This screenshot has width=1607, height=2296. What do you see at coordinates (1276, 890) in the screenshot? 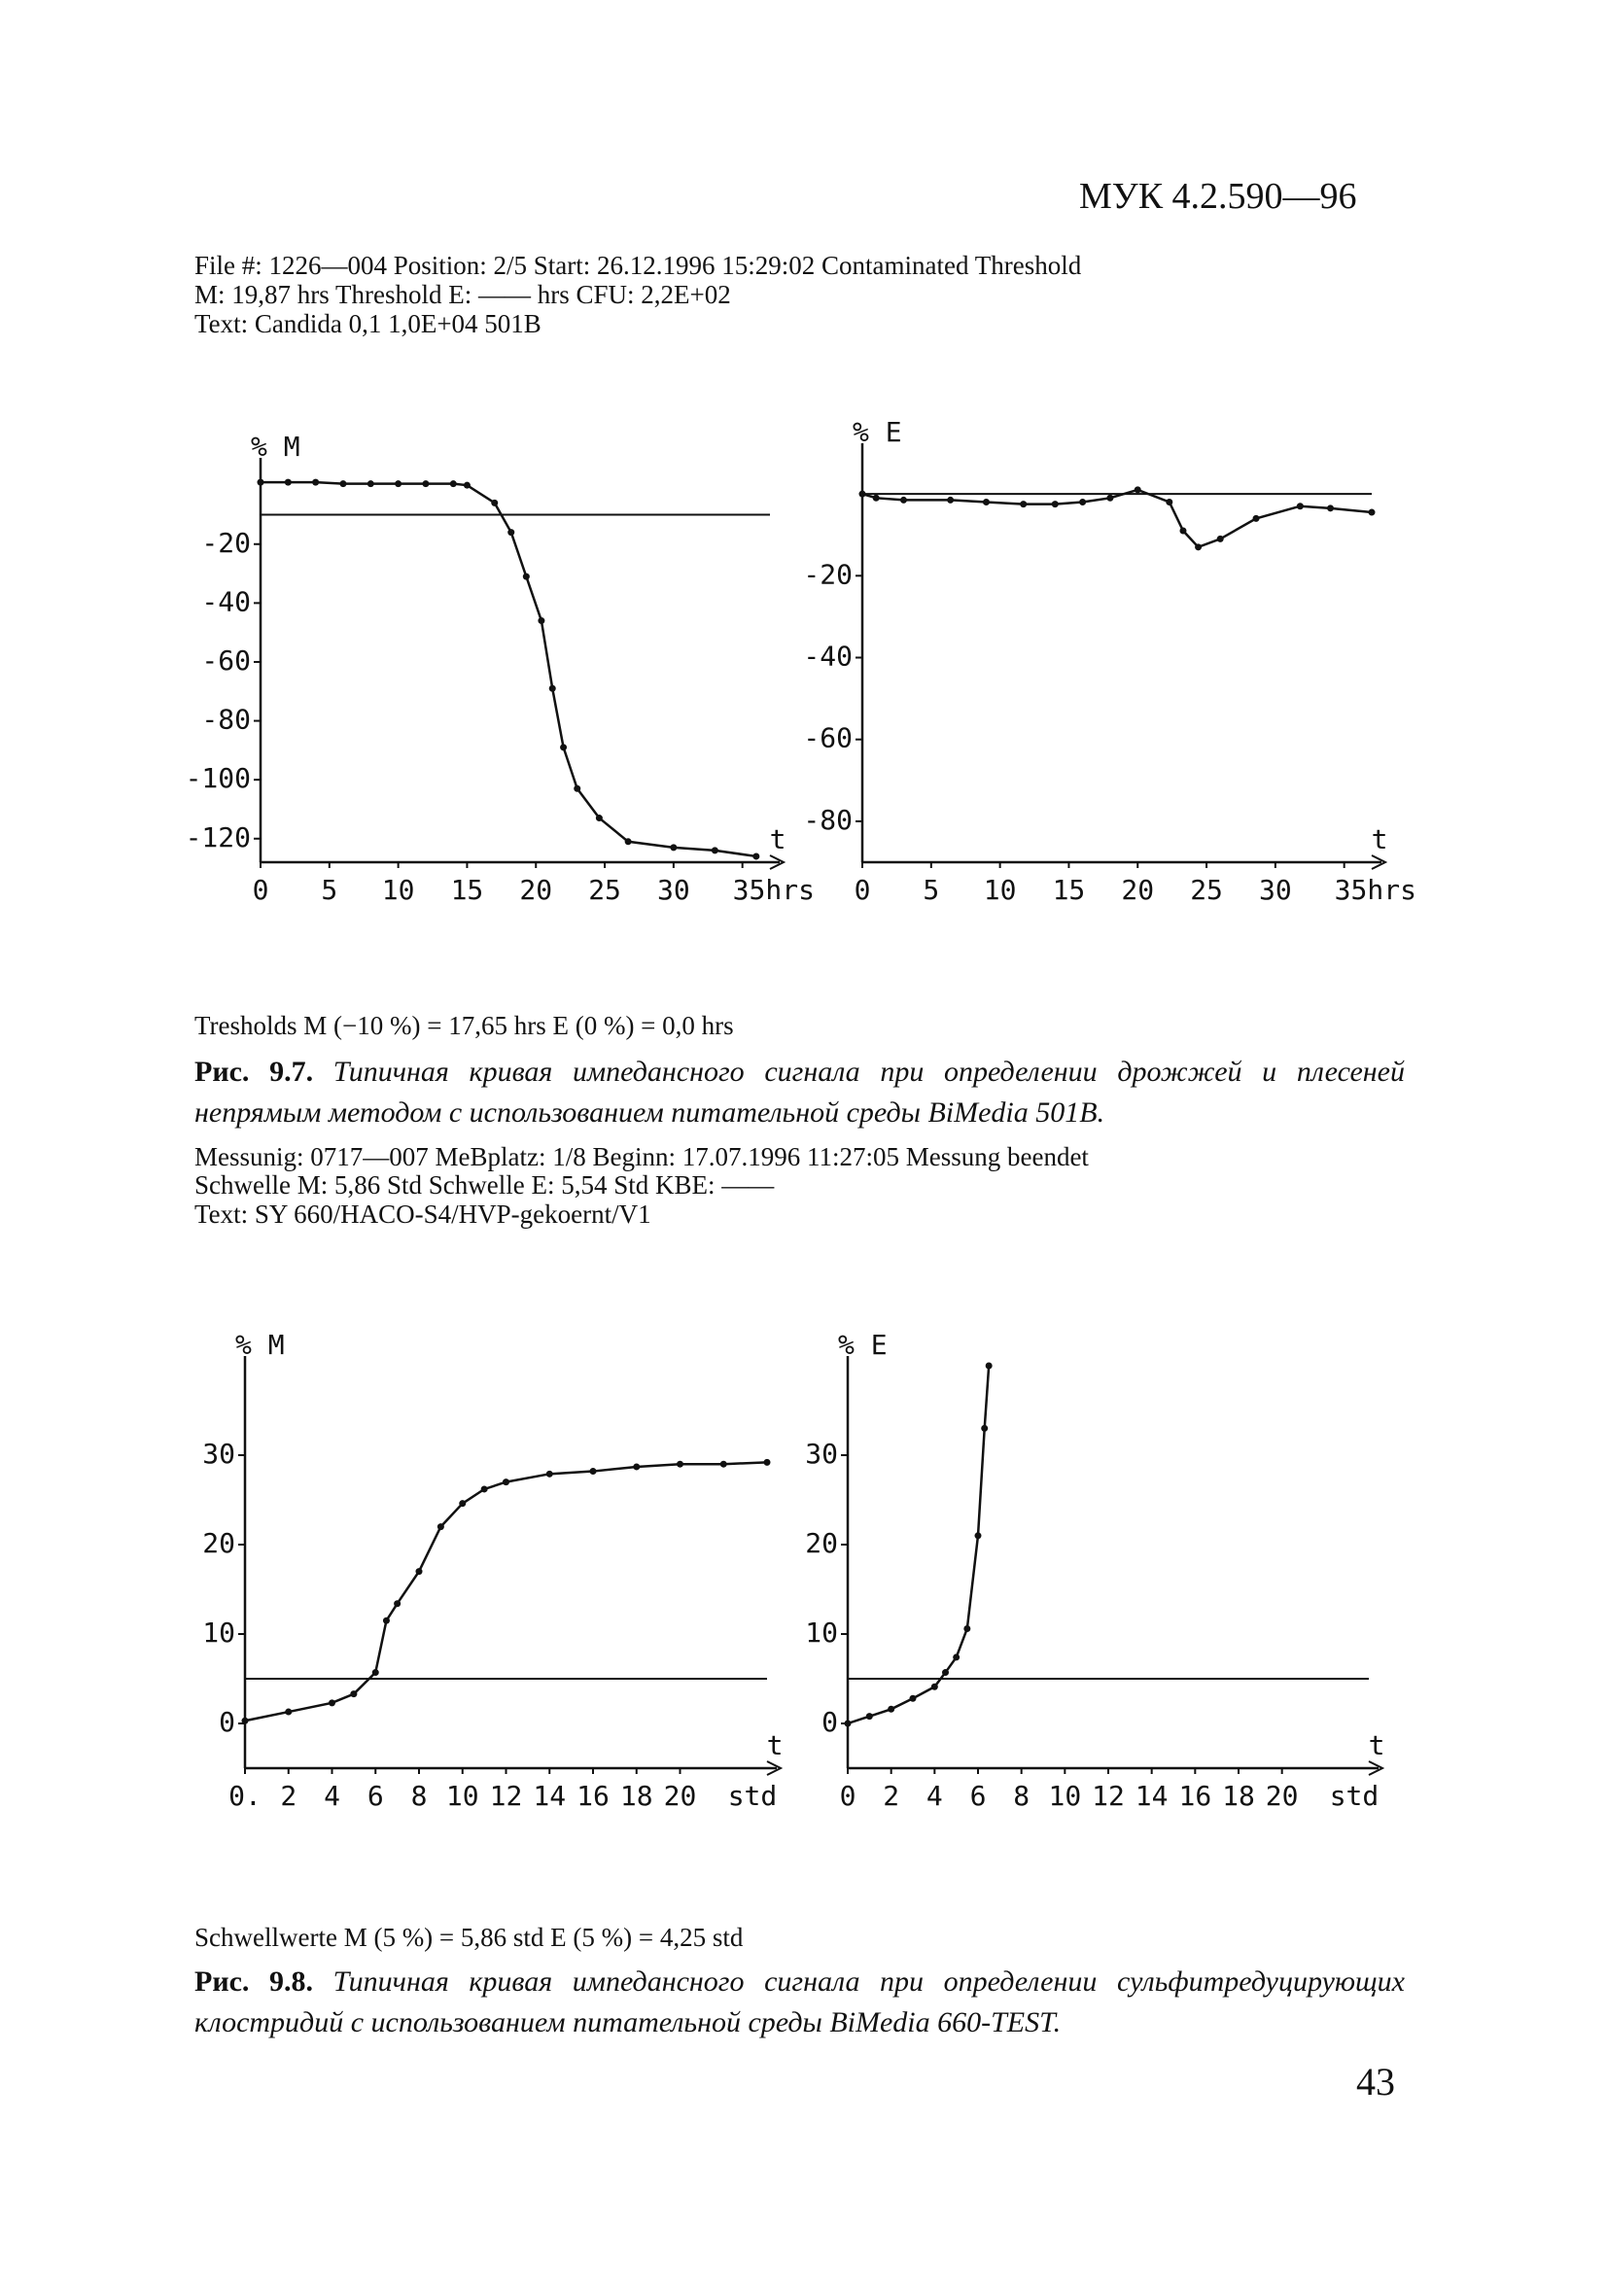
I see `x-tick-label: 30` at bounding box center [1276, 890].